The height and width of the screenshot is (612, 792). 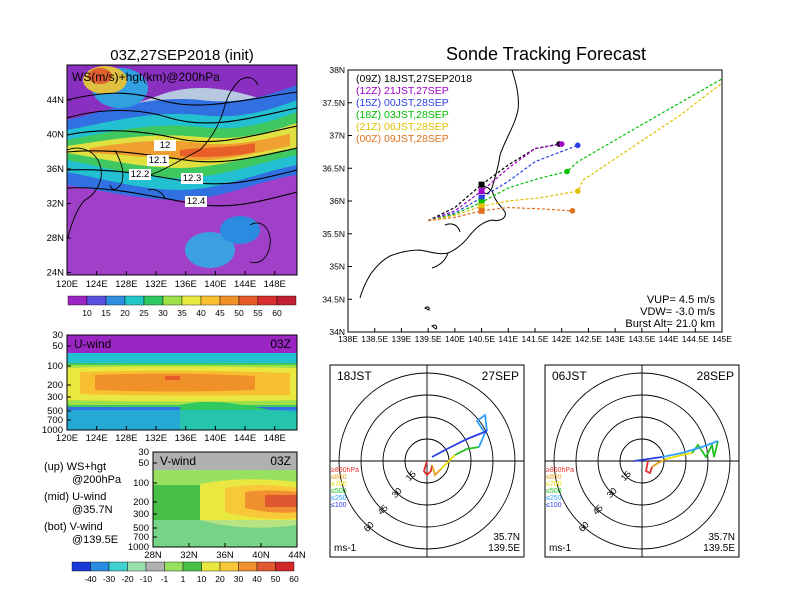 I want to click on ws-colorbar-label: 50, so click(x=239, y=313).